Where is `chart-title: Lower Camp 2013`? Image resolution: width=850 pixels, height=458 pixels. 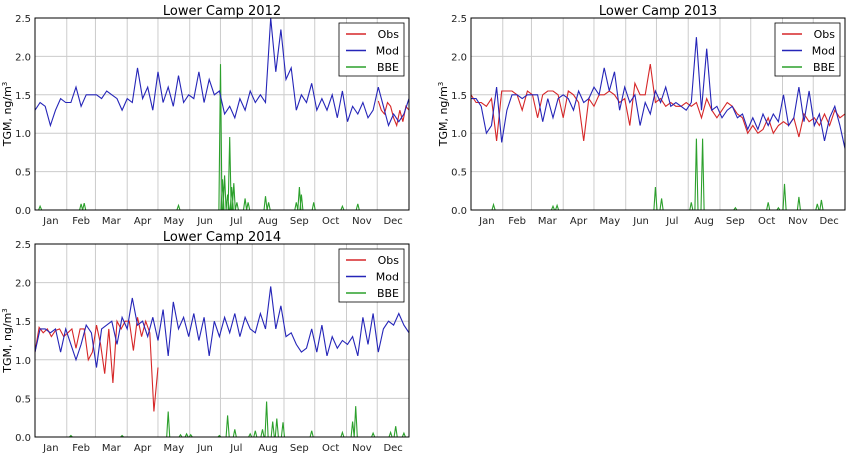
chart-title: Lower Camp 2013 is located at coordinates (658, 11).